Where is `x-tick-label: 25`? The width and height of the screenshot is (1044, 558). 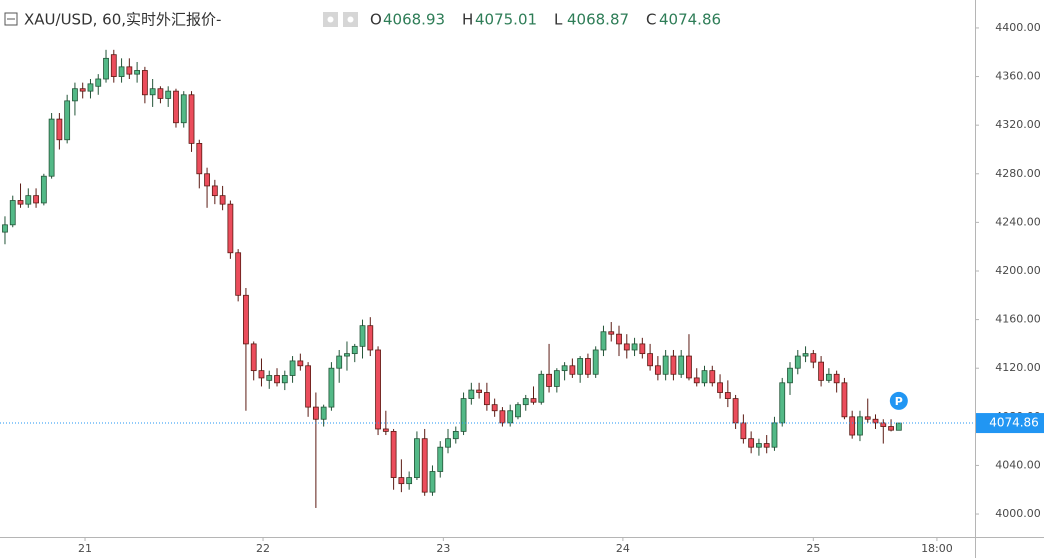
x-tick-label: 25 is located at coordinates (813, 548).